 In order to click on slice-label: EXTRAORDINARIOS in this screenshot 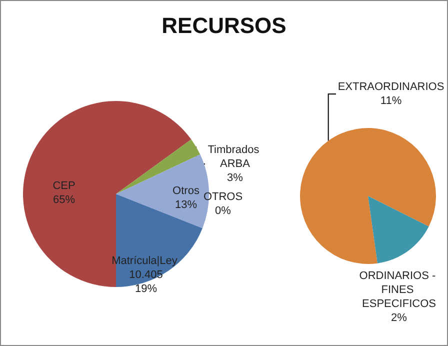, I will do `click(391, 87)`.